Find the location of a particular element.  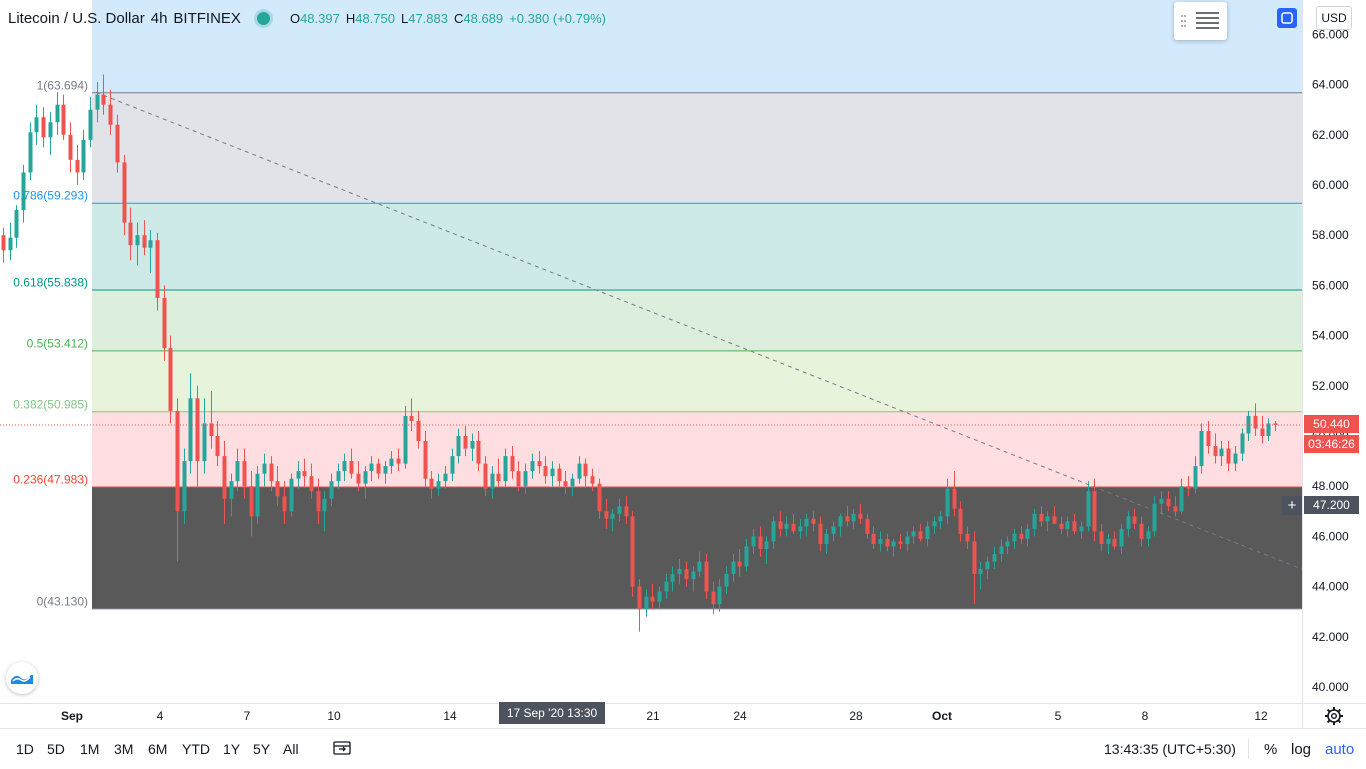

currency-button: USD is located at coordinates (1334, 18).